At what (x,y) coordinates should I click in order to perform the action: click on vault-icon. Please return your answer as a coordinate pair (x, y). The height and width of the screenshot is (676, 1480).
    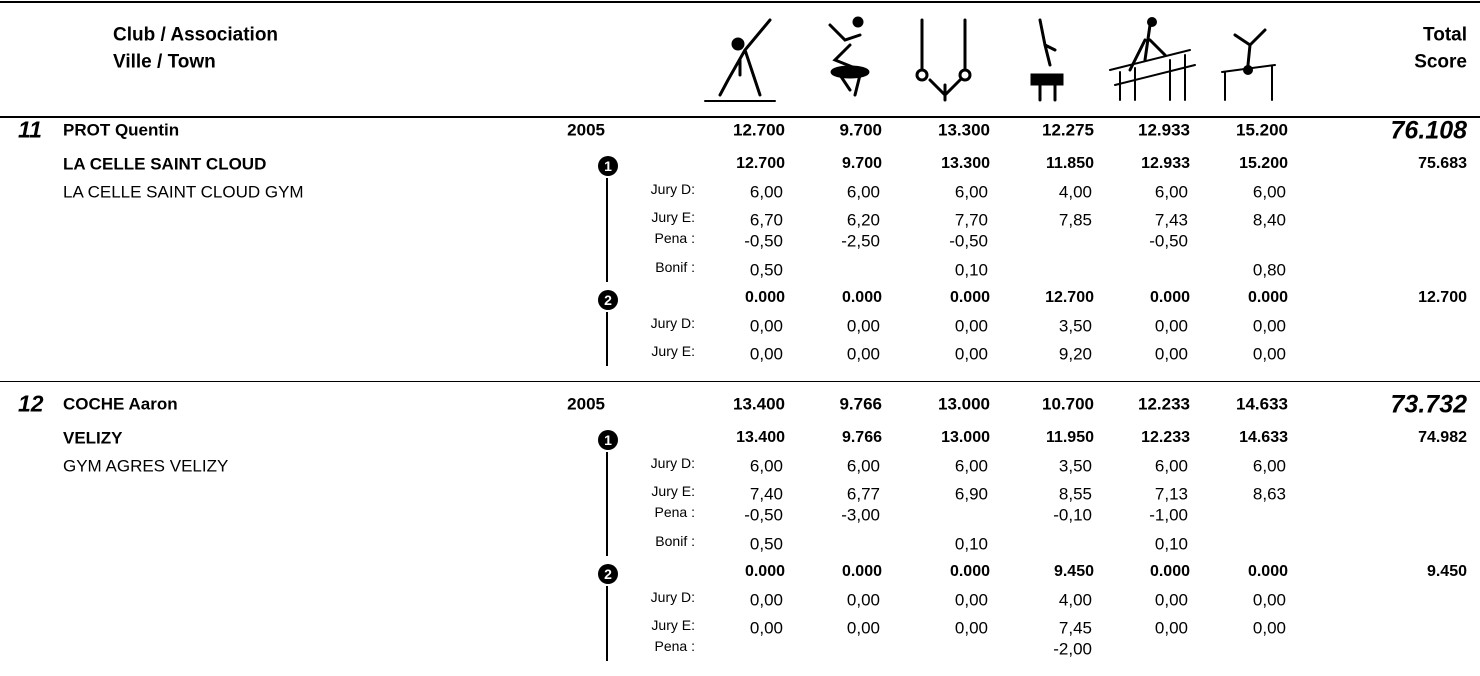
    Looking at the image, I should click on (1047, 60).